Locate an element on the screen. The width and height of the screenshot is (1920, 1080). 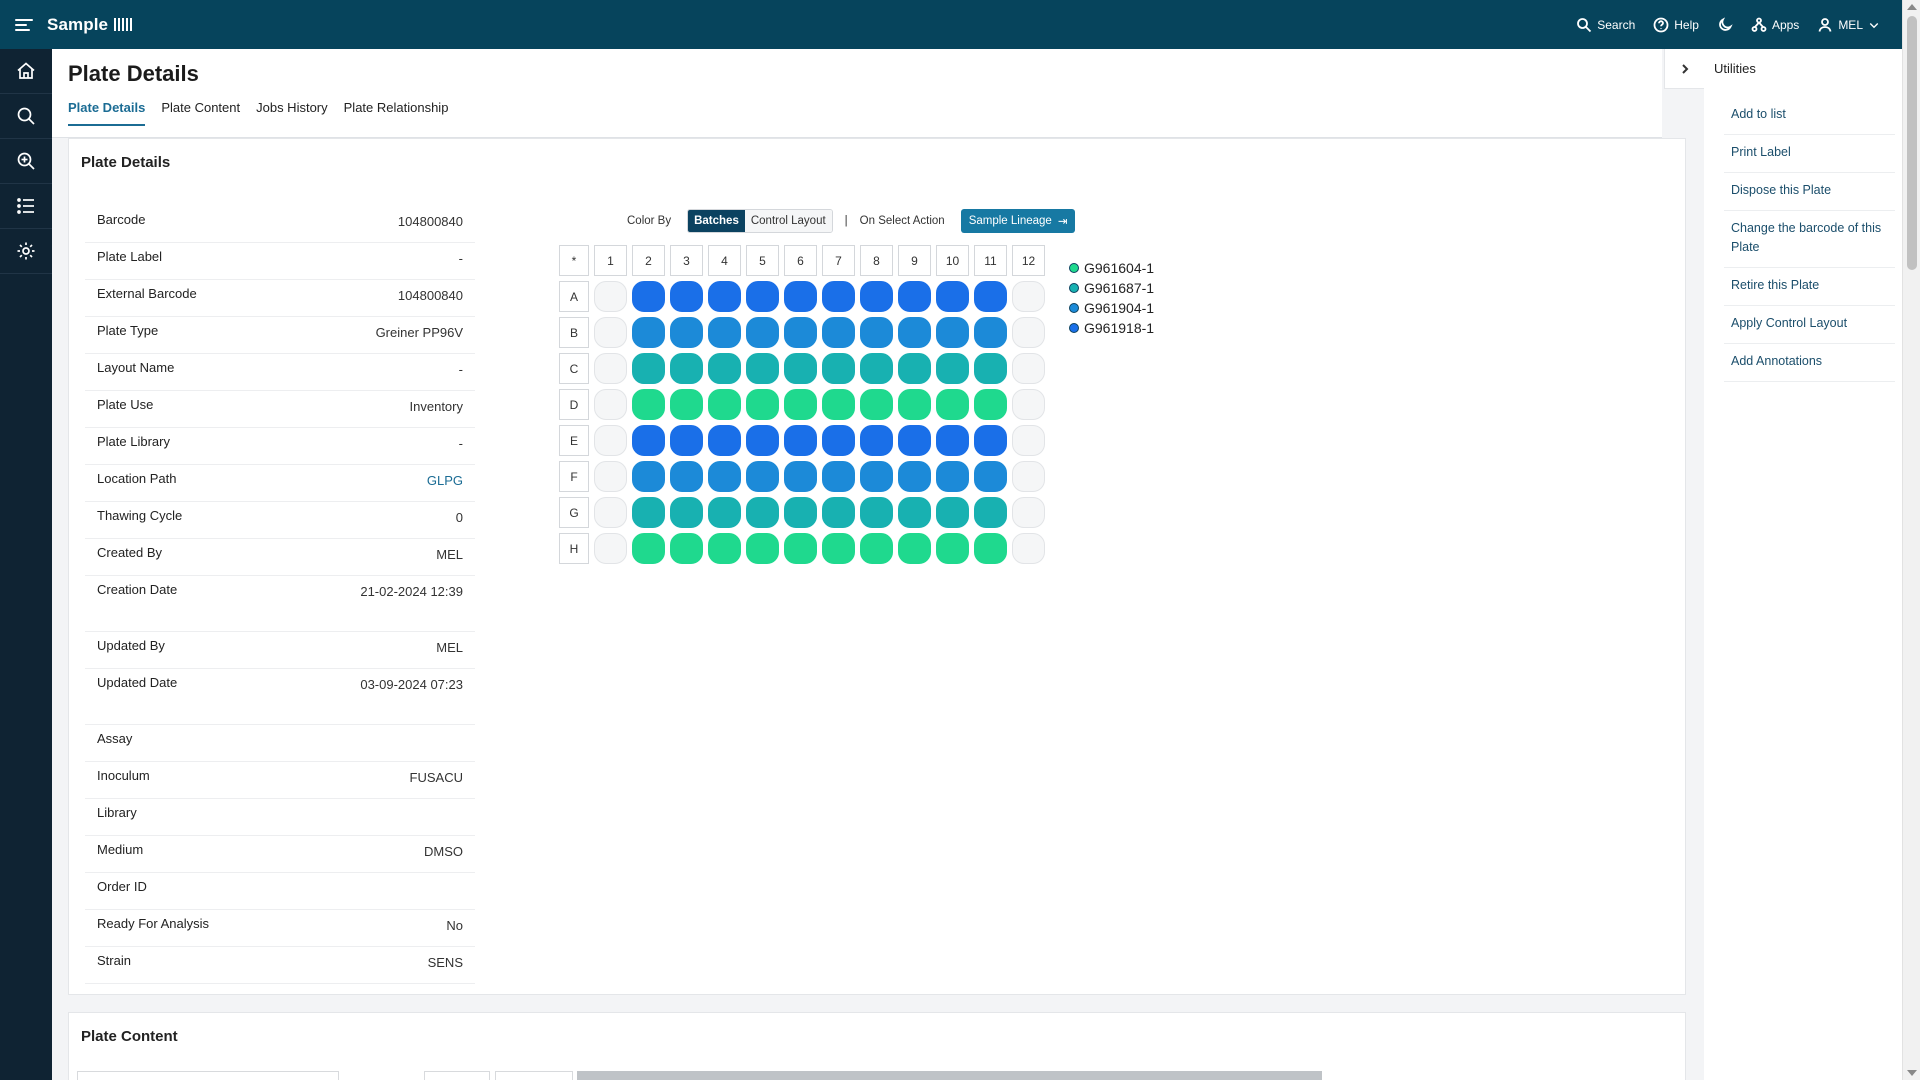
control-layout-button: Control Layout is located at coordinates (788, 221).